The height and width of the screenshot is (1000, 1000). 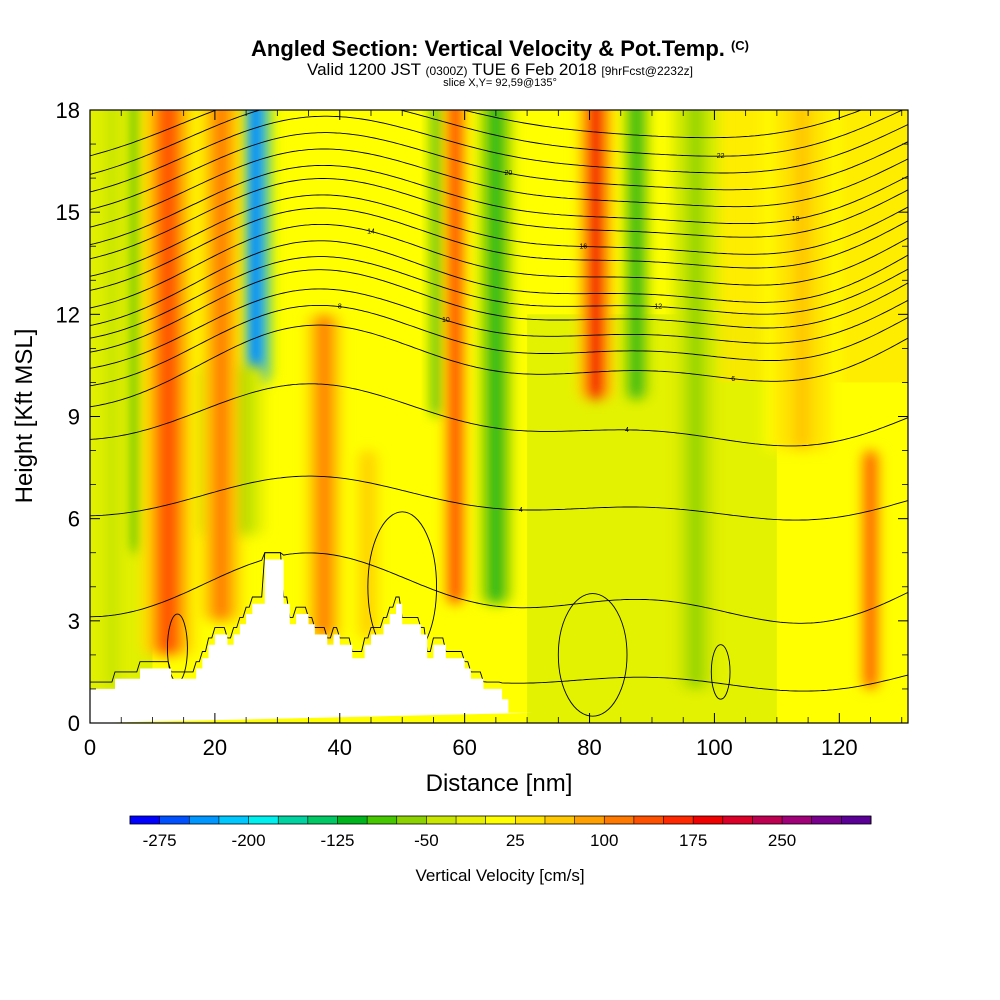 What do you see at coordinates (446, 320) in the screenshot?
I see `isentrope-label: 10` at bounding box center [446, 320].